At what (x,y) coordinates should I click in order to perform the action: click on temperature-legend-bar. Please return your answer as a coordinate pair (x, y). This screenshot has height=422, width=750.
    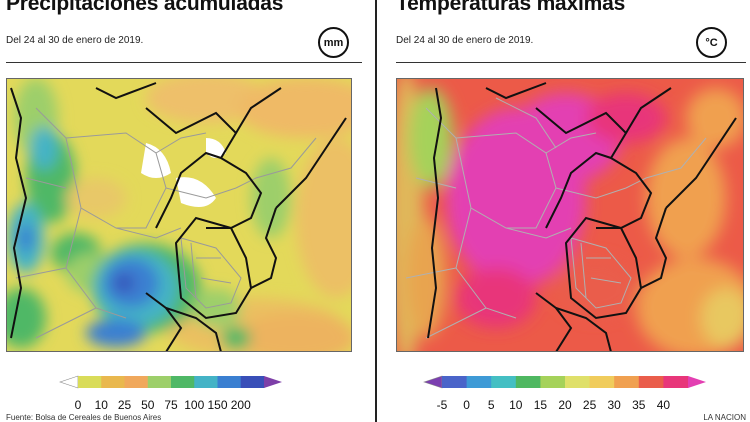
    Looking at the image, I should click on (564, 382).